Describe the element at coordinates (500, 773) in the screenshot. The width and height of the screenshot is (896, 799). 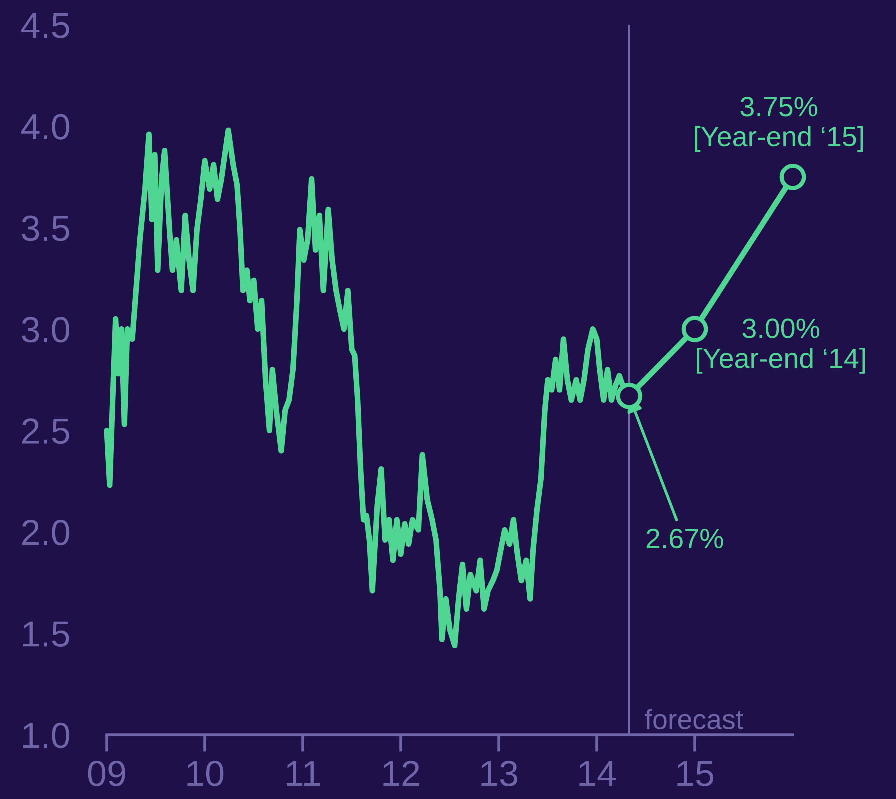
I see `x-tick-label: 13` at that location.